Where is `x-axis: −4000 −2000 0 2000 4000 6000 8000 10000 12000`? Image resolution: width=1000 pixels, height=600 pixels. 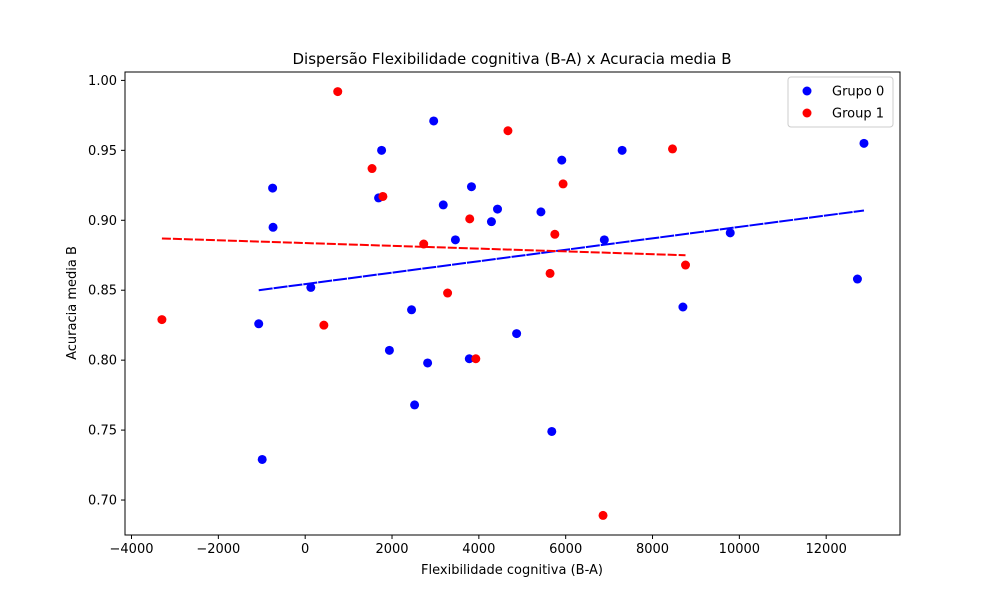 x-axis: −4000 −2000 0 2000 4000 6000 8000 10000 12000 is located at coordinates (478, 546).